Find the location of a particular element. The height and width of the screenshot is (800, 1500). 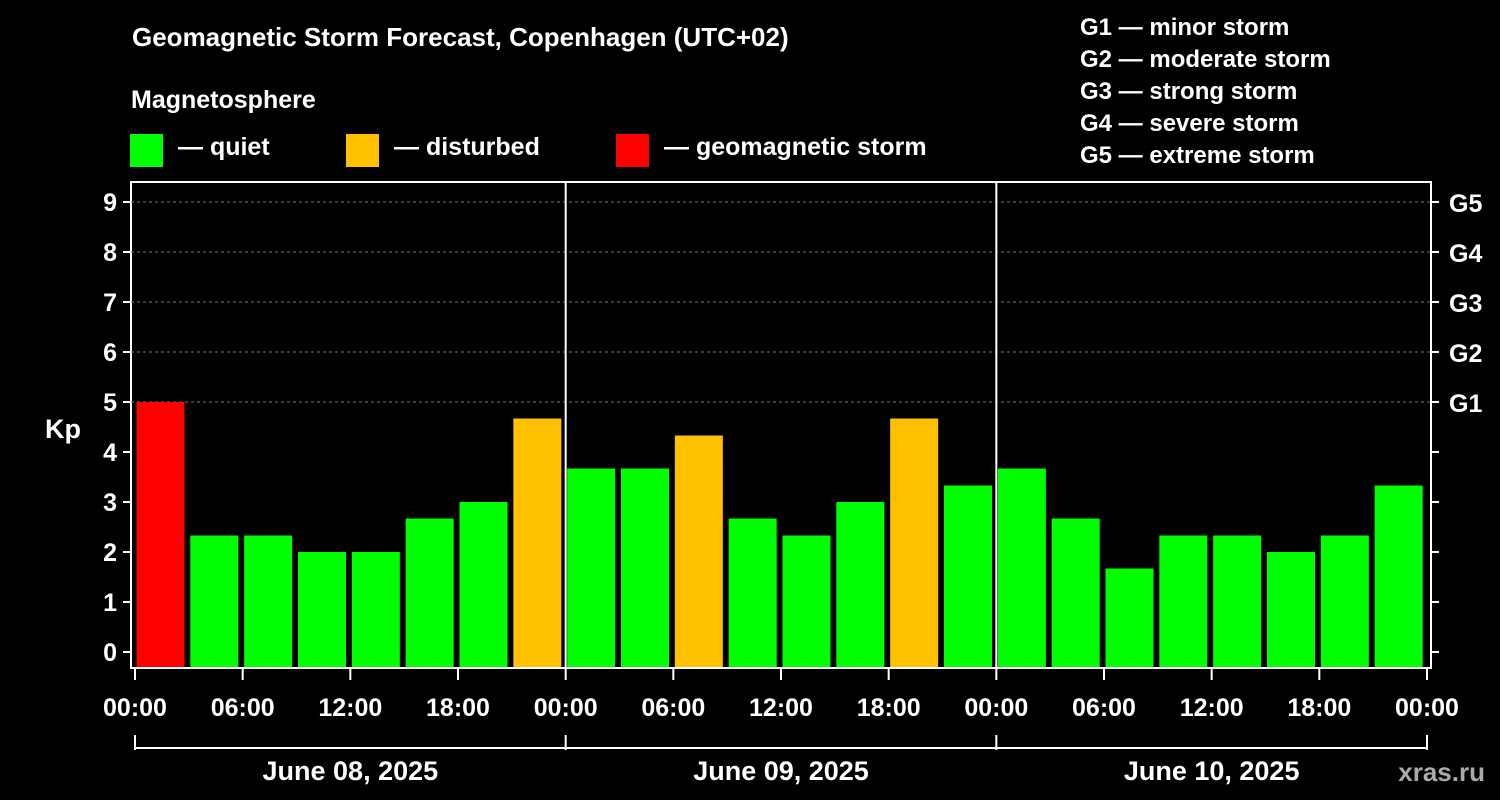

y-tick-label: 0 is located at coordinates (110, 653).